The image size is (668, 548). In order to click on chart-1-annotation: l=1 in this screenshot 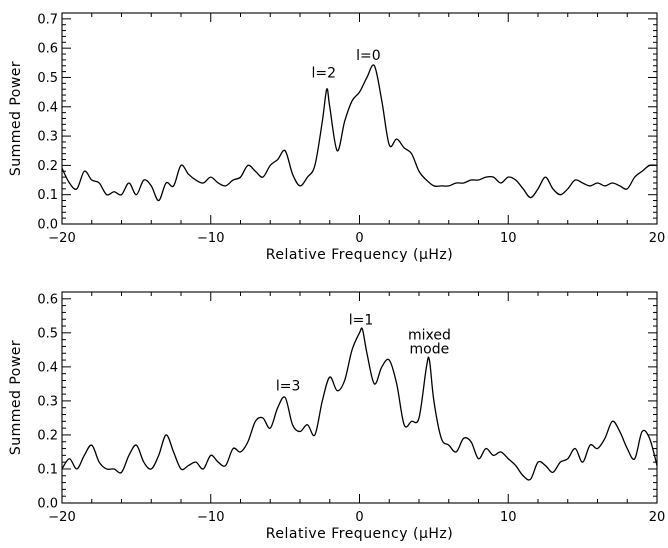, I will do `click(361, 320)`.